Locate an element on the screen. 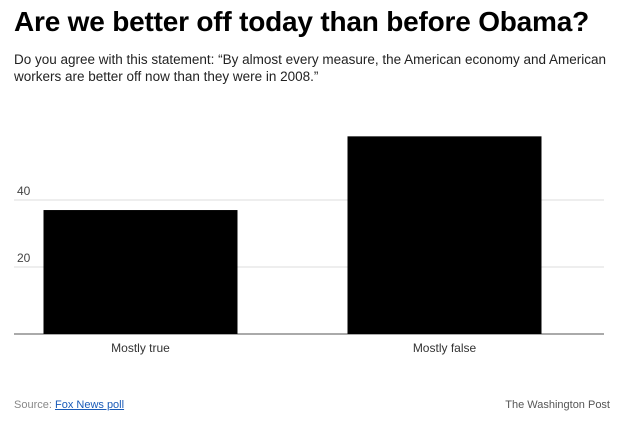  bar-mostly-false is located at coordinates (444, 235).